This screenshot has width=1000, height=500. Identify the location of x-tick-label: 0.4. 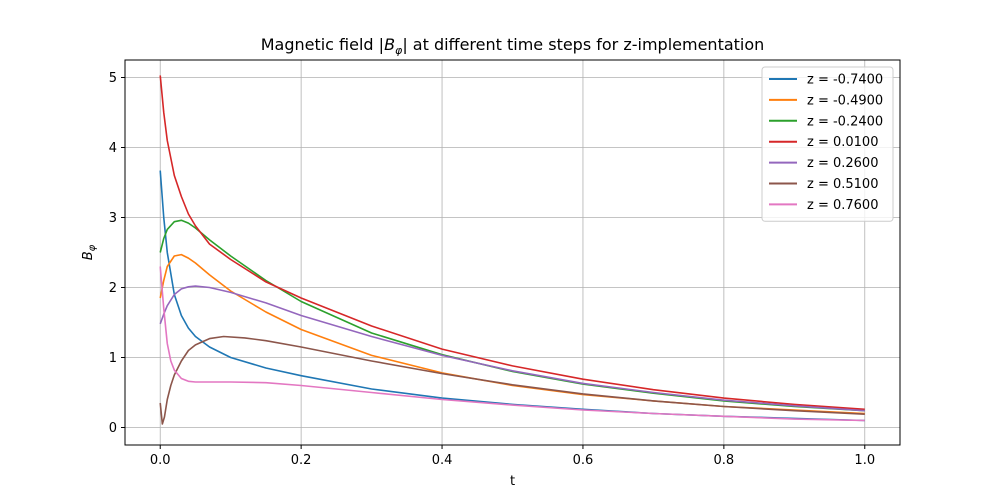
(442, 460).